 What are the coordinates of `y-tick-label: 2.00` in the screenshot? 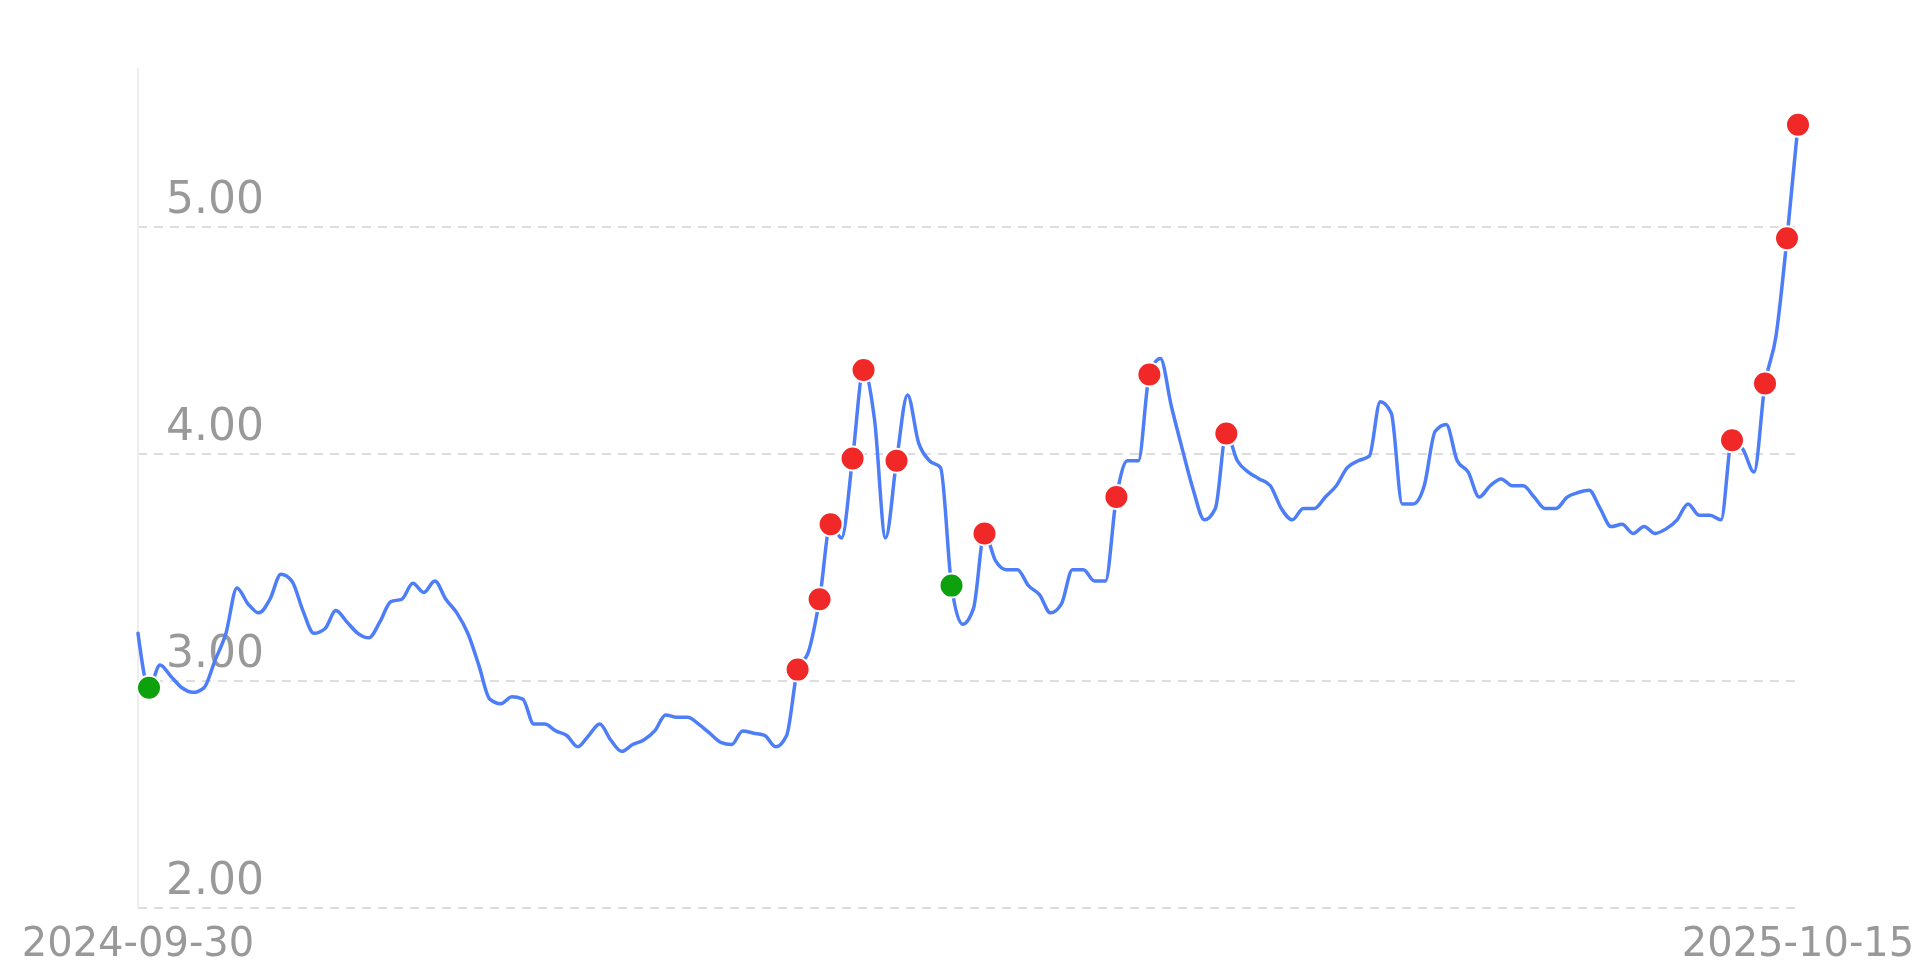 It's located at (215, 878).